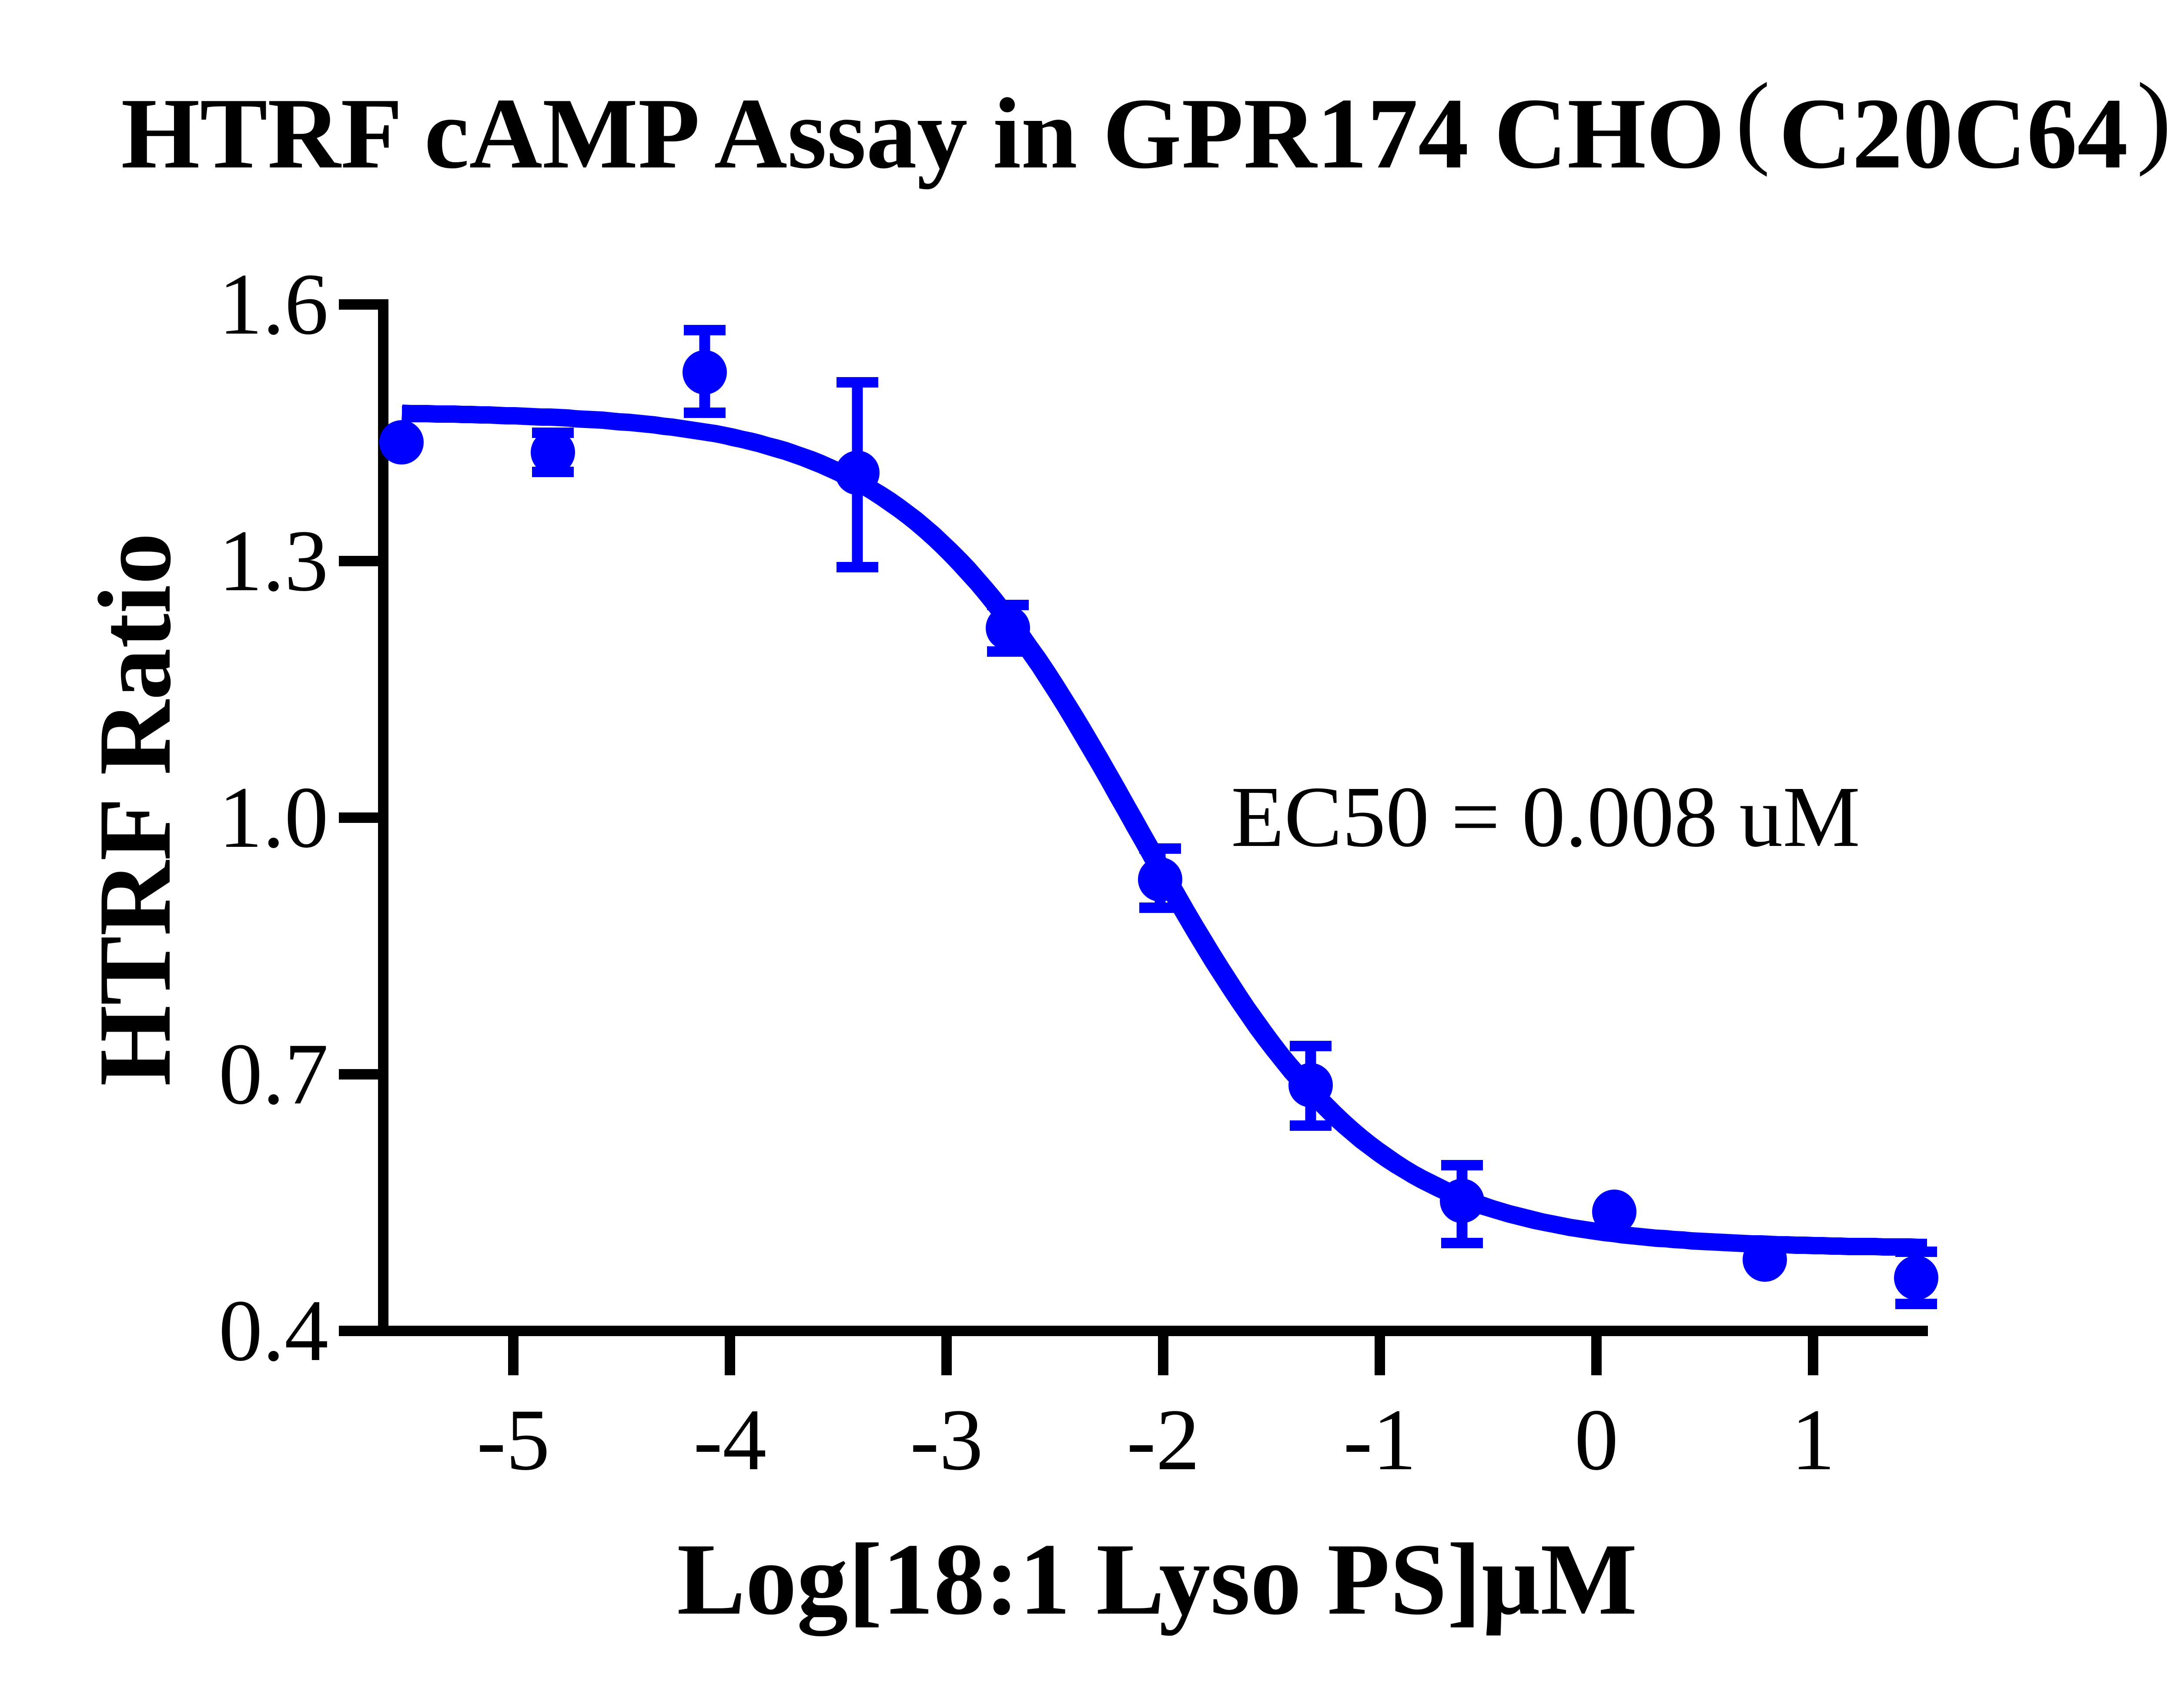  I want to click on svg-text: HTRF Ratio, so click(134, 809).